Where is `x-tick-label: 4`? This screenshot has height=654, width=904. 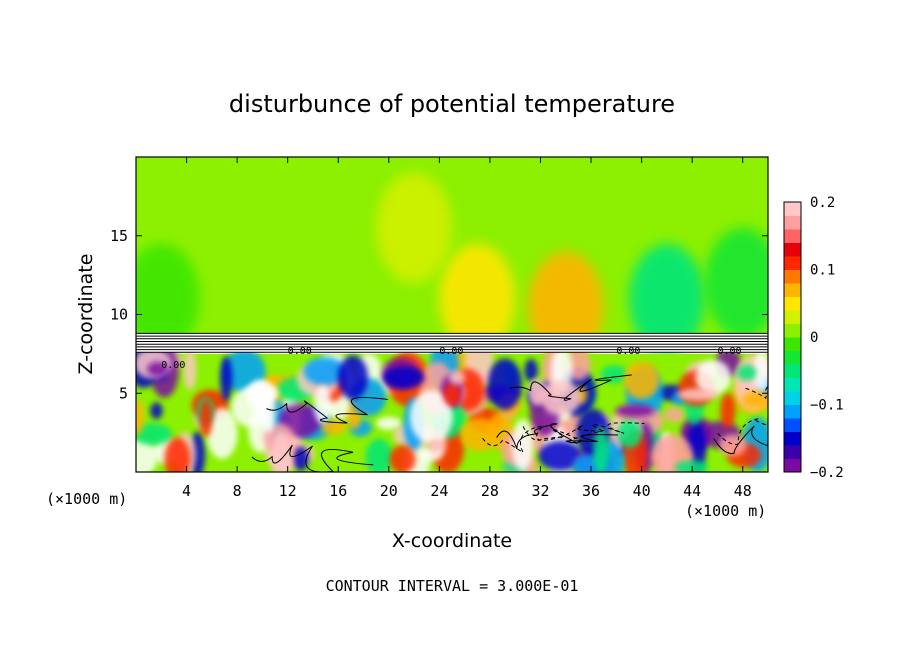
x-tick-label: 4 is located at coordinates (186, 491).